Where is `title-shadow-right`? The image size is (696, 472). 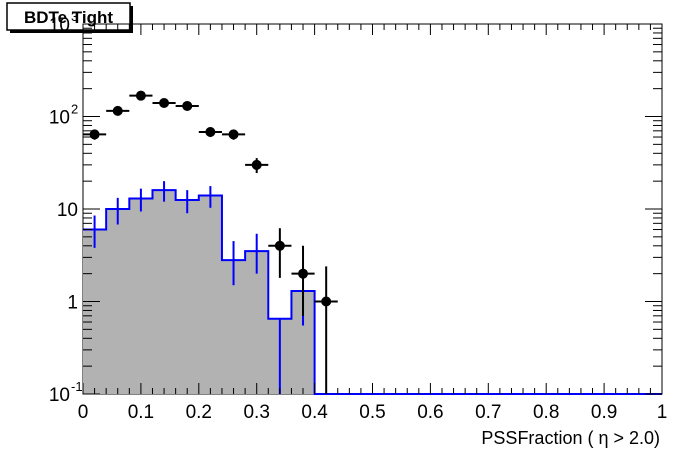 title-shadow-right is located at coordinates (131, 19).